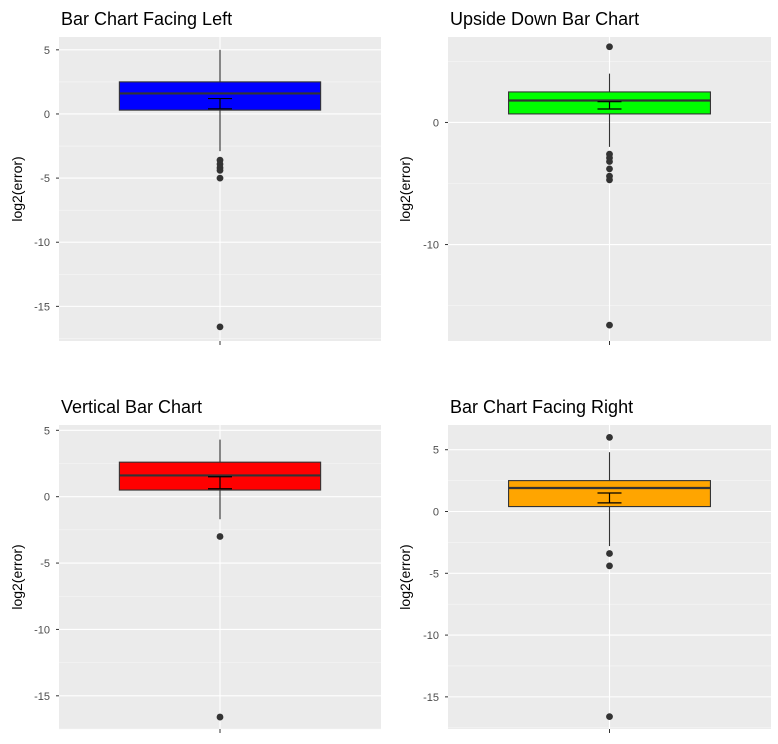 The height and width of the screenshot is (744, 778). Describe the element at coordinates (544, 19) in the screenshot. I see `chart-title: Upside Down Bar Chart` at that location.